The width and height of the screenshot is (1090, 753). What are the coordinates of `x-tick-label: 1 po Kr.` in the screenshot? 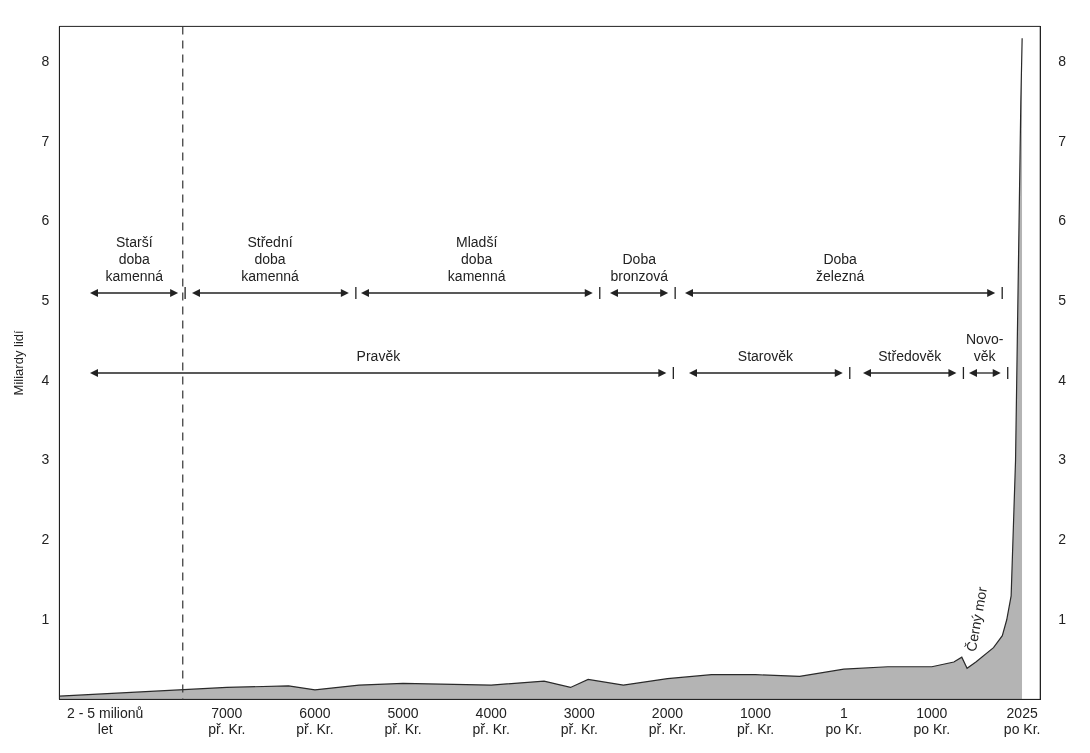 It's located at (844, 721).